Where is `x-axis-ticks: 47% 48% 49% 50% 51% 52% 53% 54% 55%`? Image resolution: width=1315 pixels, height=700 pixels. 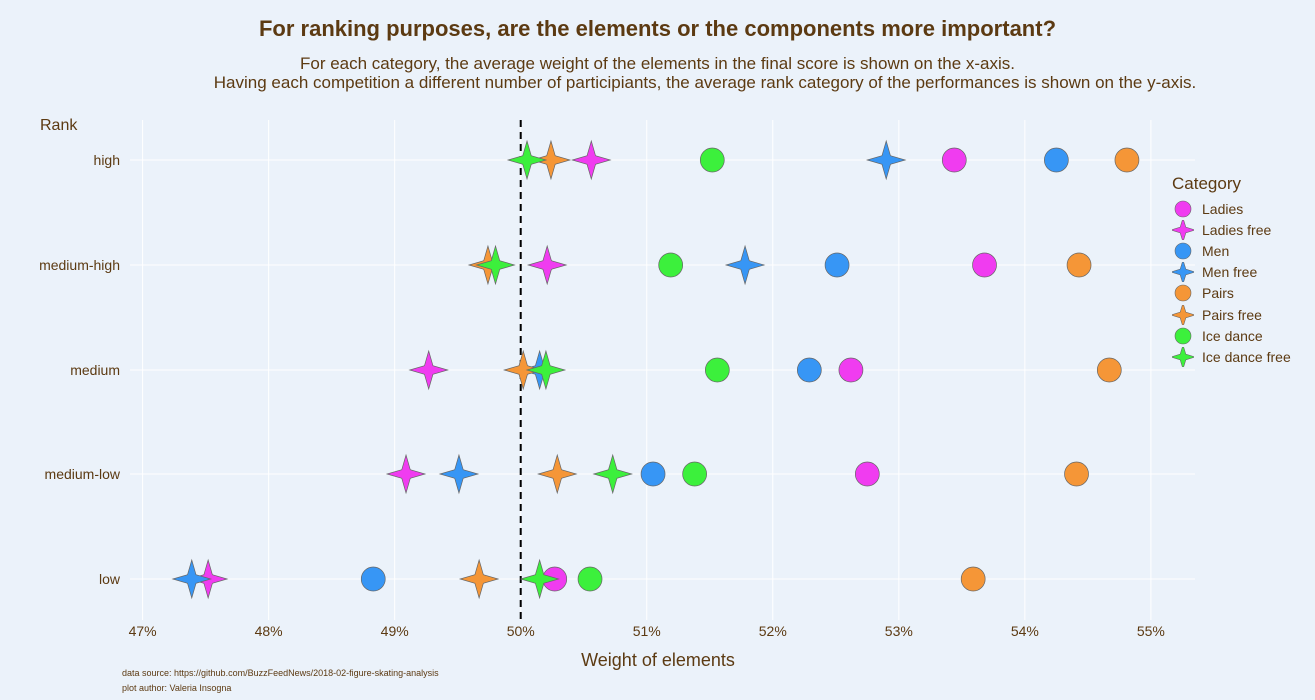
x-axis-ticks: 47% 48% 49% 50% 51% 52% 53% 54% 55% is located at coordinates (647, 631).